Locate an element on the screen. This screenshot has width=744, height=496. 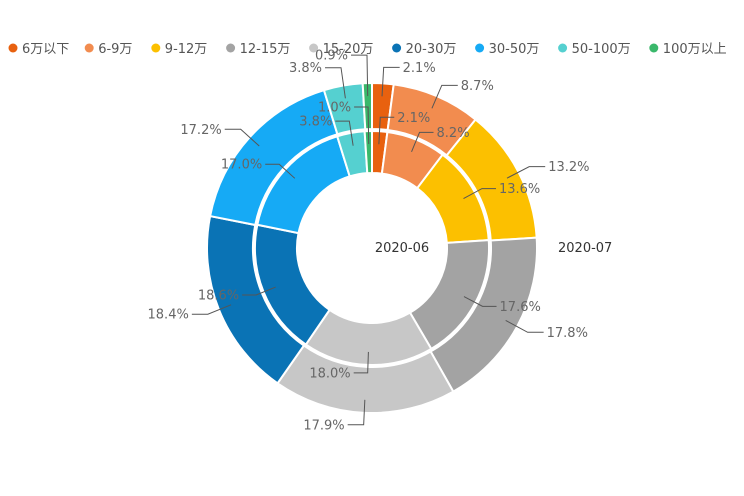
inner-slice-100w-plus is located at coordinates (368, 152).